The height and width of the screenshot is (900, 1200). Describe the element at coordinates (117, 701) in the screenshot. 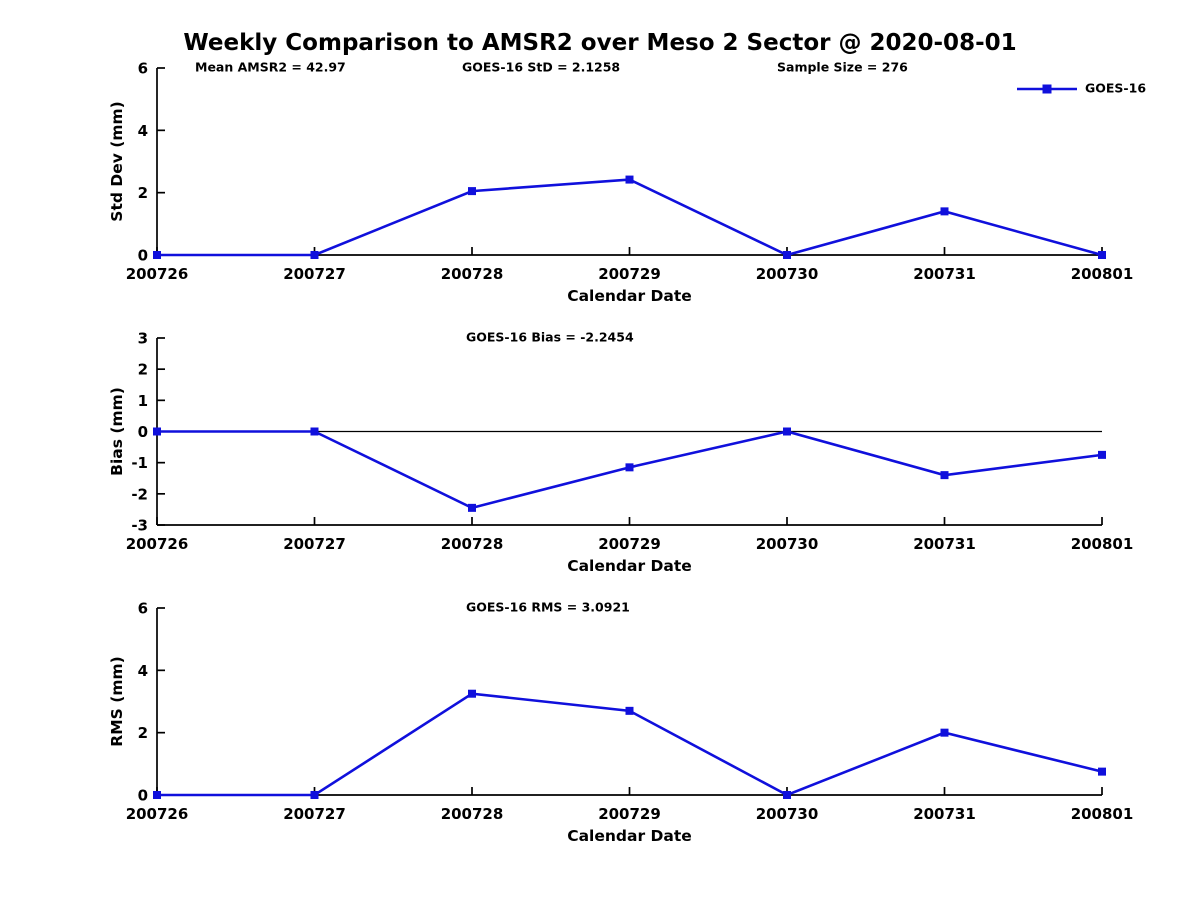

I see `y-axis-label-rms: RMS (mm)` at that location.